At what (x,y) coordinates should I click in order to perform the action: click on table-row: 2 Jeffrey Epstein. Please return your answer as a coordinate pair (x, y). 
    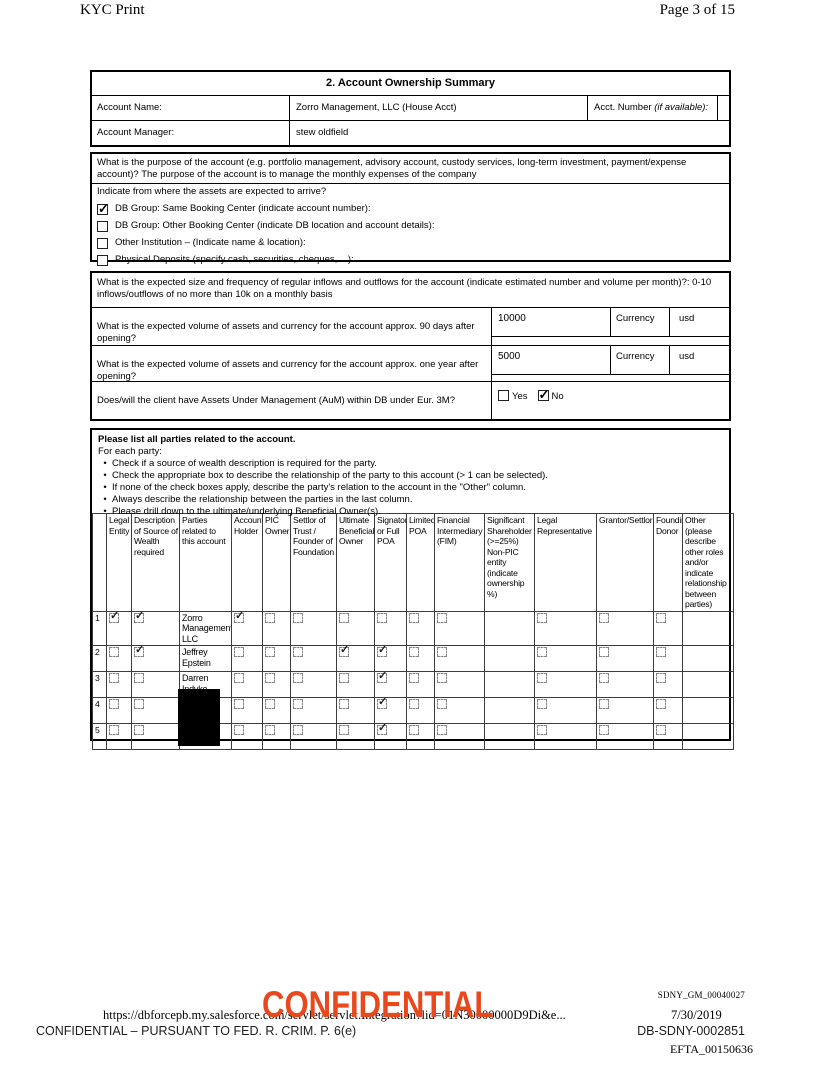
    Looking at the image, I should click on (413, 658).